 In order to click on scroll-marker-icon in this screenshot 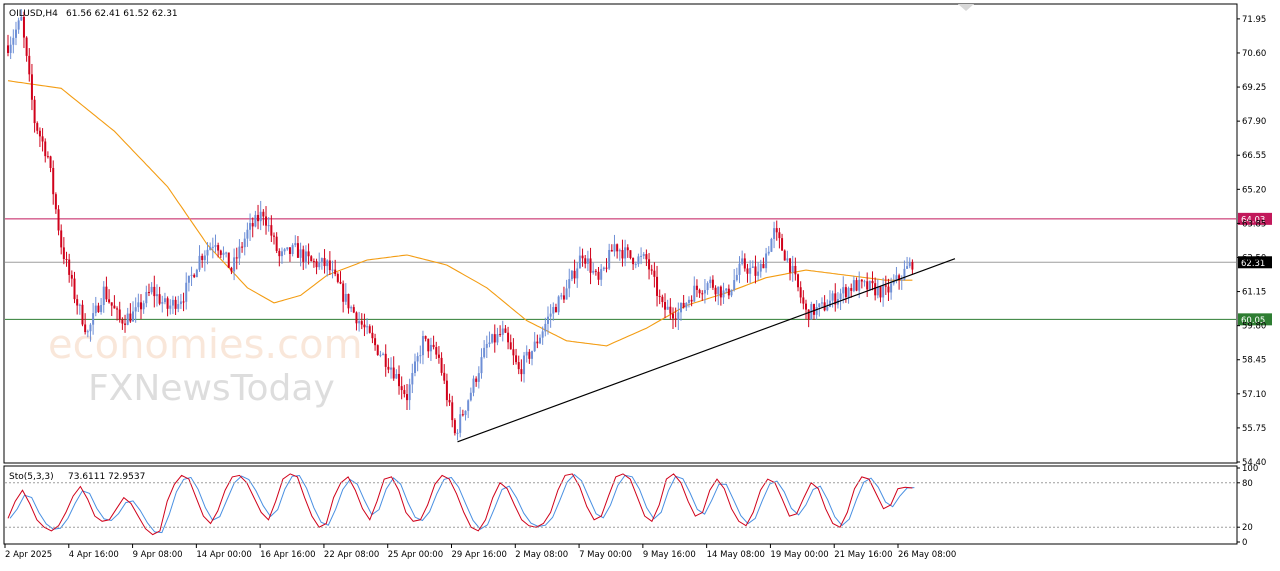, I will do `click(966, 7)`.